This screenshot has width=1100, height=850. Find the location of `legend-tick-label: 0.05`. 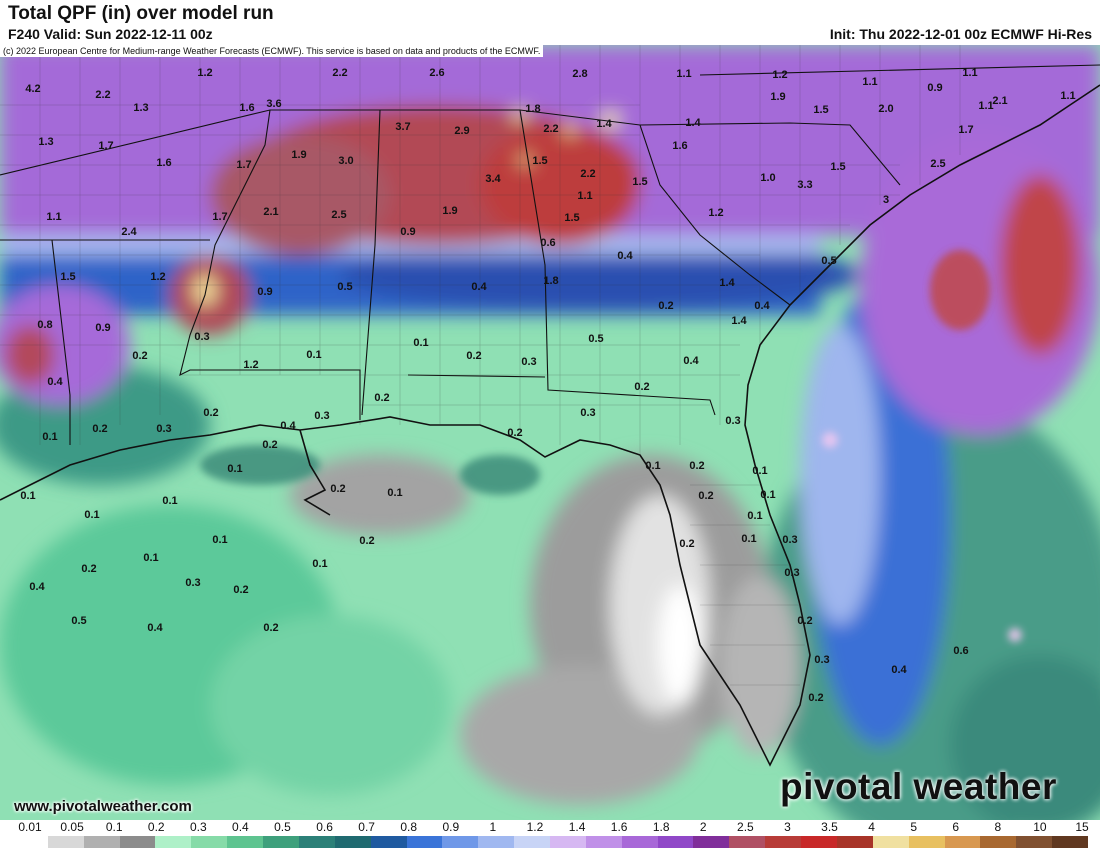

legend-tick-label: 0.05 is located at coordinates (72, 827).